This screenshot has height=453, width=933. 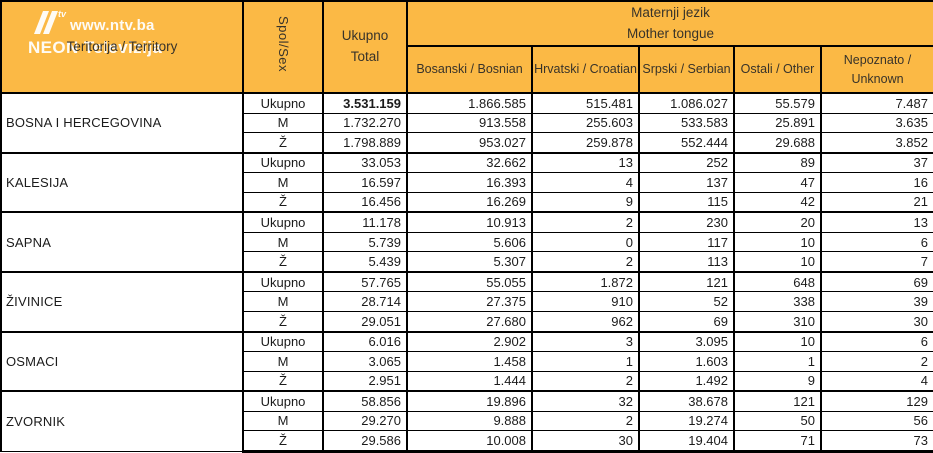 I want to click on total-cell: 1.798.889, so click(x=365, y=143).